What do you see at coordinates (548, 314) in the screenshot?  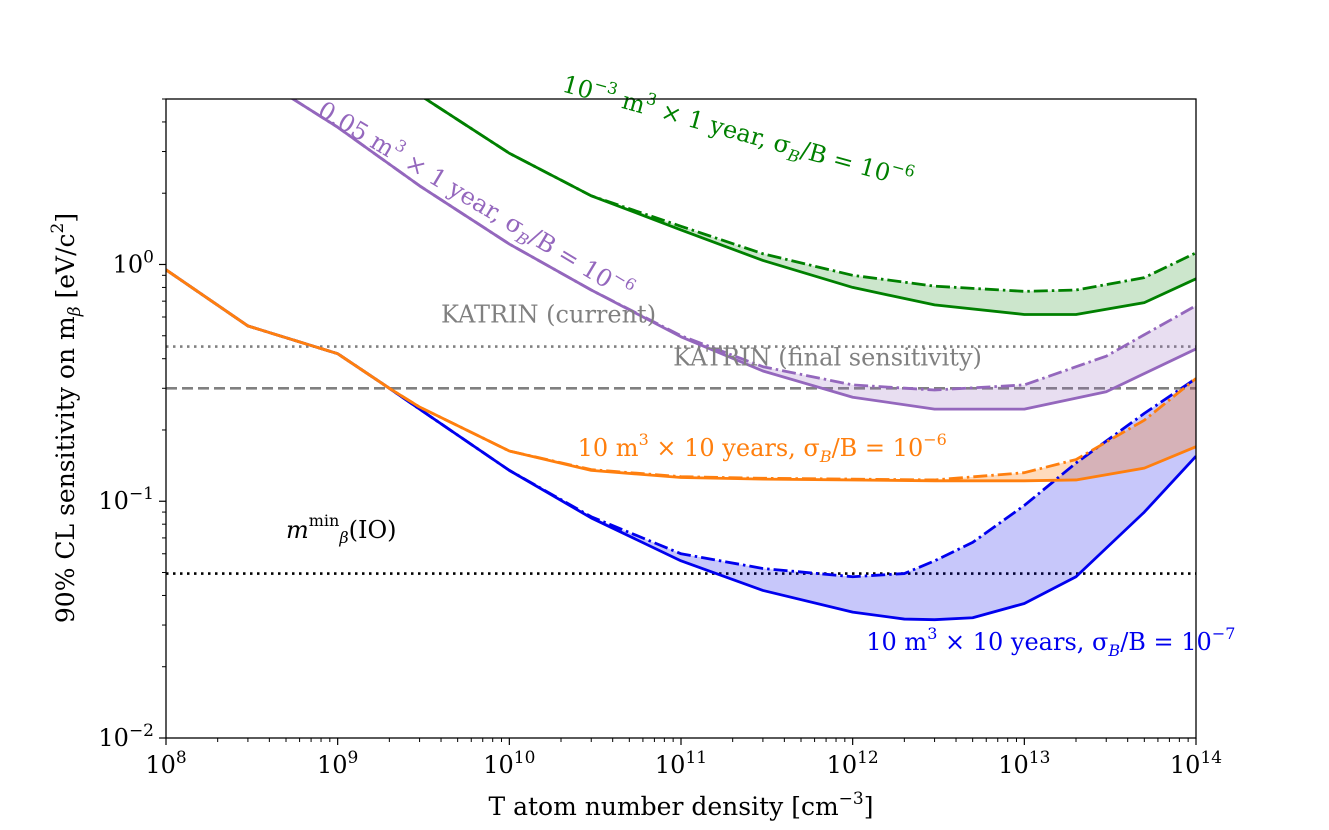 I see `hline-label-katrin-current: KATRIN (current)` at bounding box center [548, 314].